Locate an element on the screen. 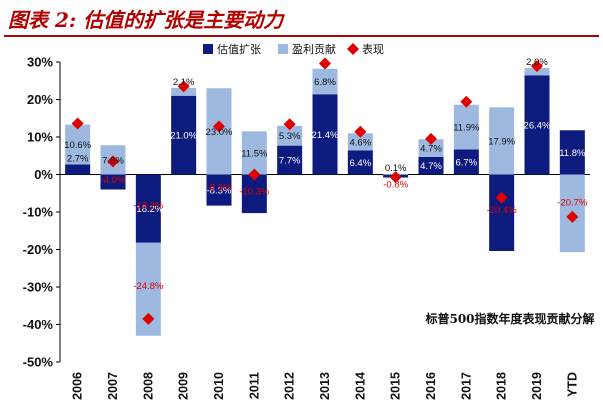  y-tick-label: 30% is located at coordinates (40, 62).